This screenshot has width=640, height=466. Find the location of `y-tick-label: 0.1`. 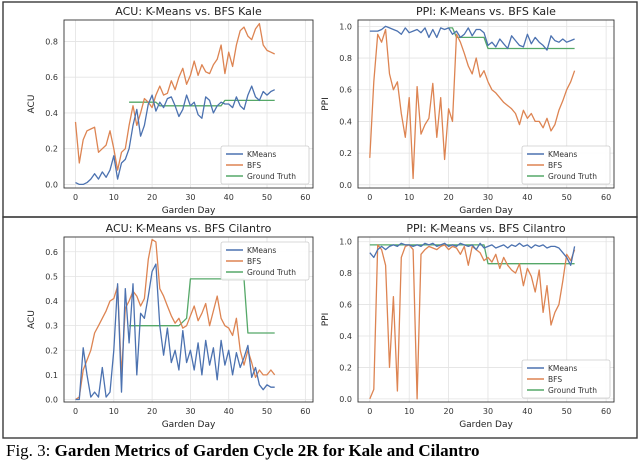

y-tick-label: 0.1 is located at coordinates (51, 375).